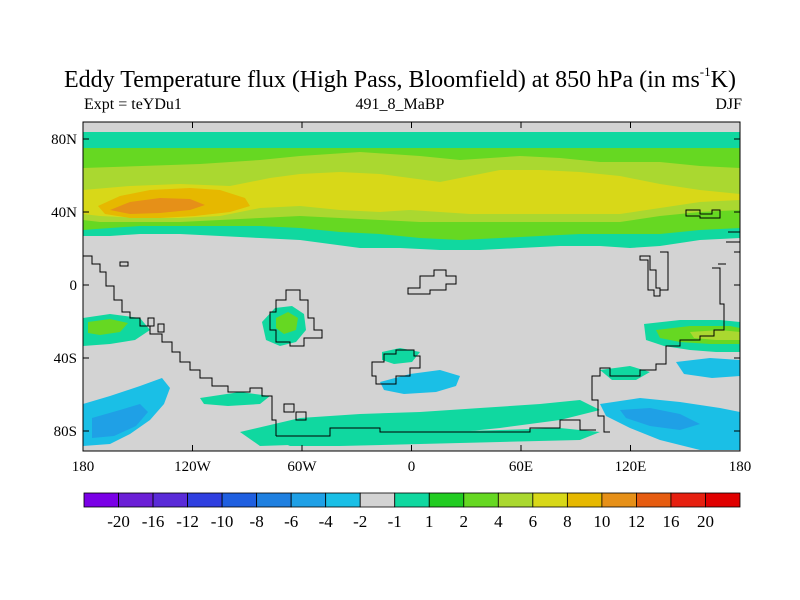 Image resolution: width=800 pixels, height=600 pixels. Describe the element at coordinates (395, 521) in the screenshot. I see `colorbar-label: -1` at that location.